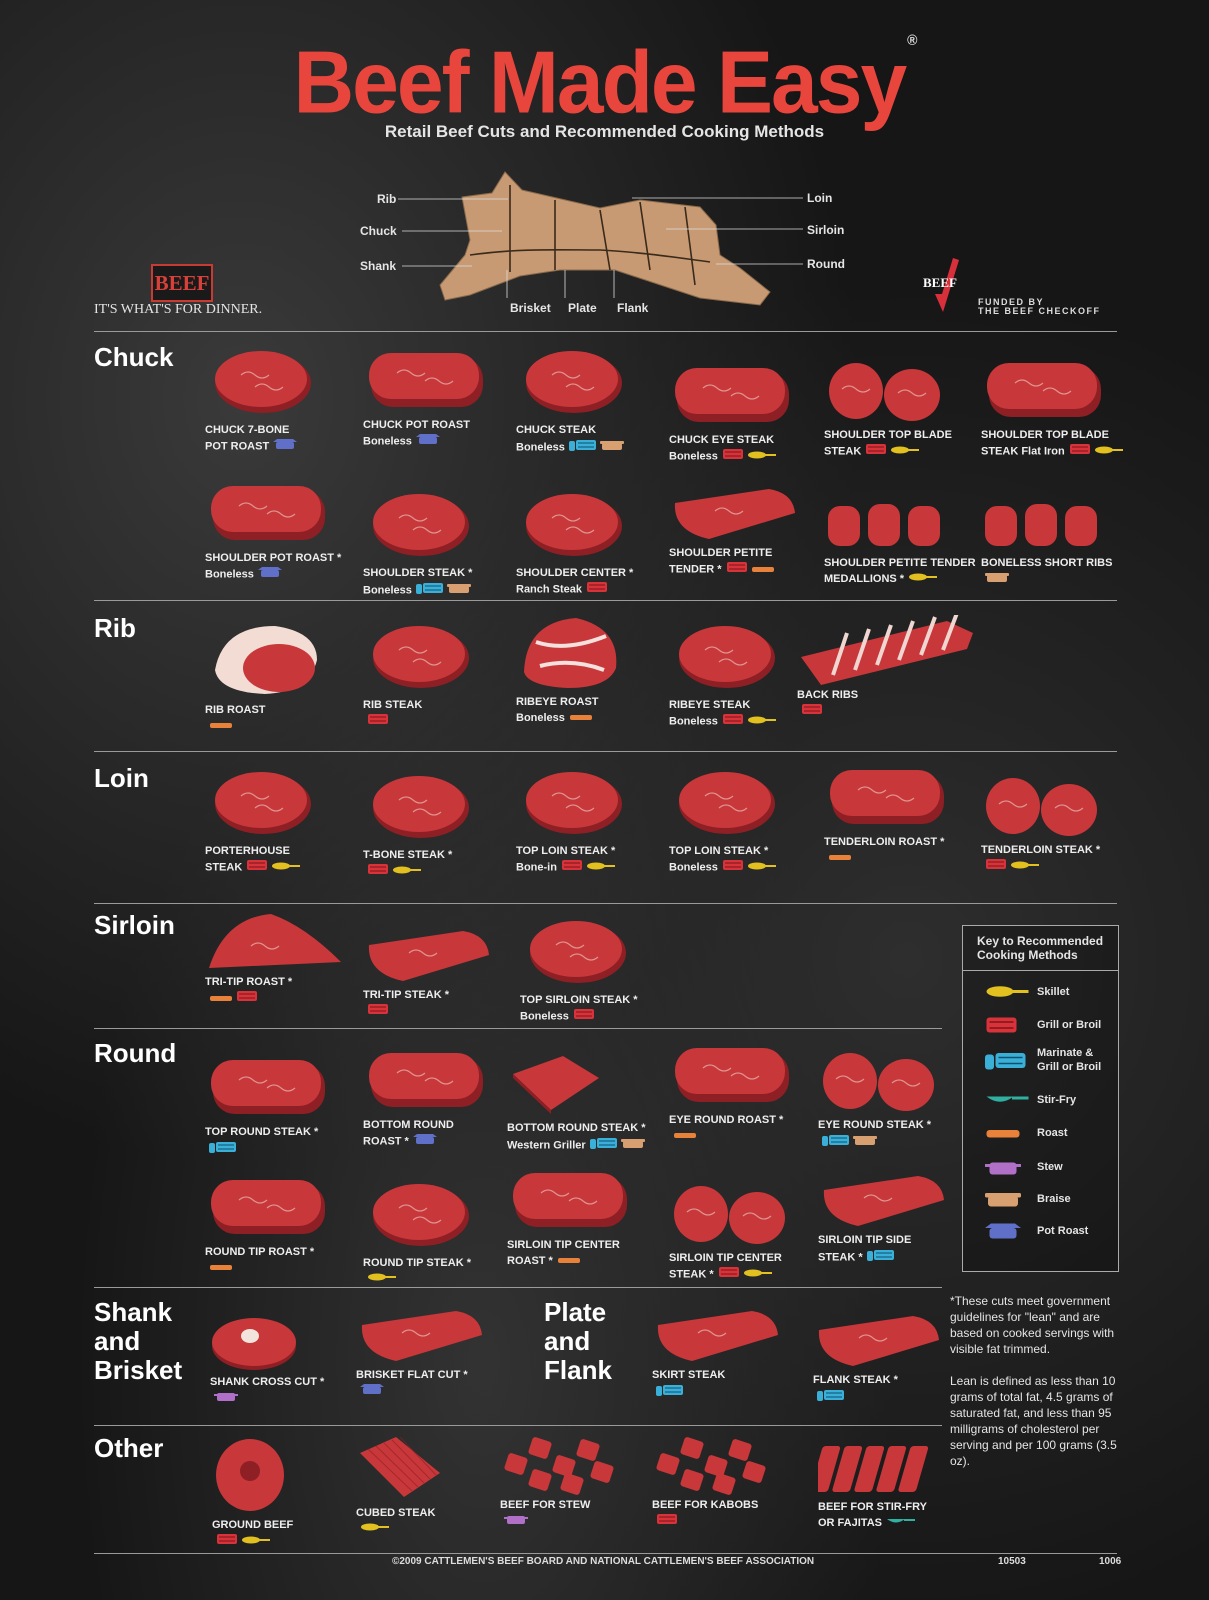 Image resolution: width=1209 pixels, height=1600 pixels. What do you see at coordinates (1063, 1231) in the screenshot?
I see `key-label: Pot Roast` at bounding box center [1063, 1231].